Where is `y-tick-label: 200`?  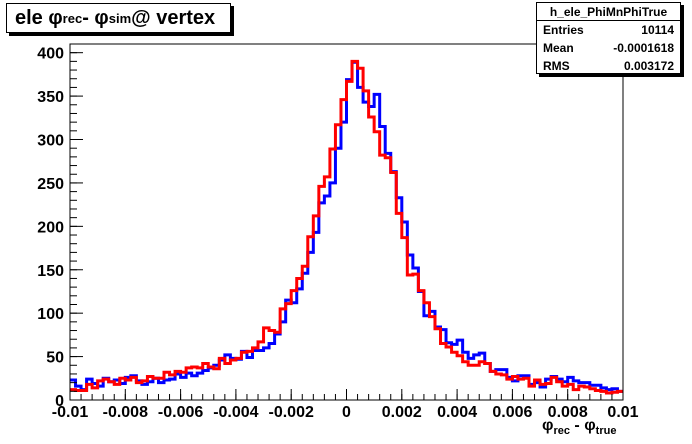
y-tick-label: 200 is located at coordinates (50, 227).